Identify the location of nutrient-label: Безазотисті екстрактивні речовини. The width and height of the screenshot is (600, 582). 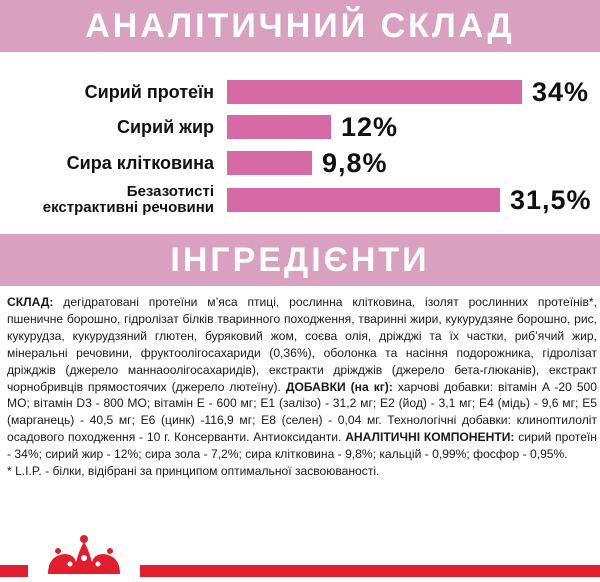
(128, 200).